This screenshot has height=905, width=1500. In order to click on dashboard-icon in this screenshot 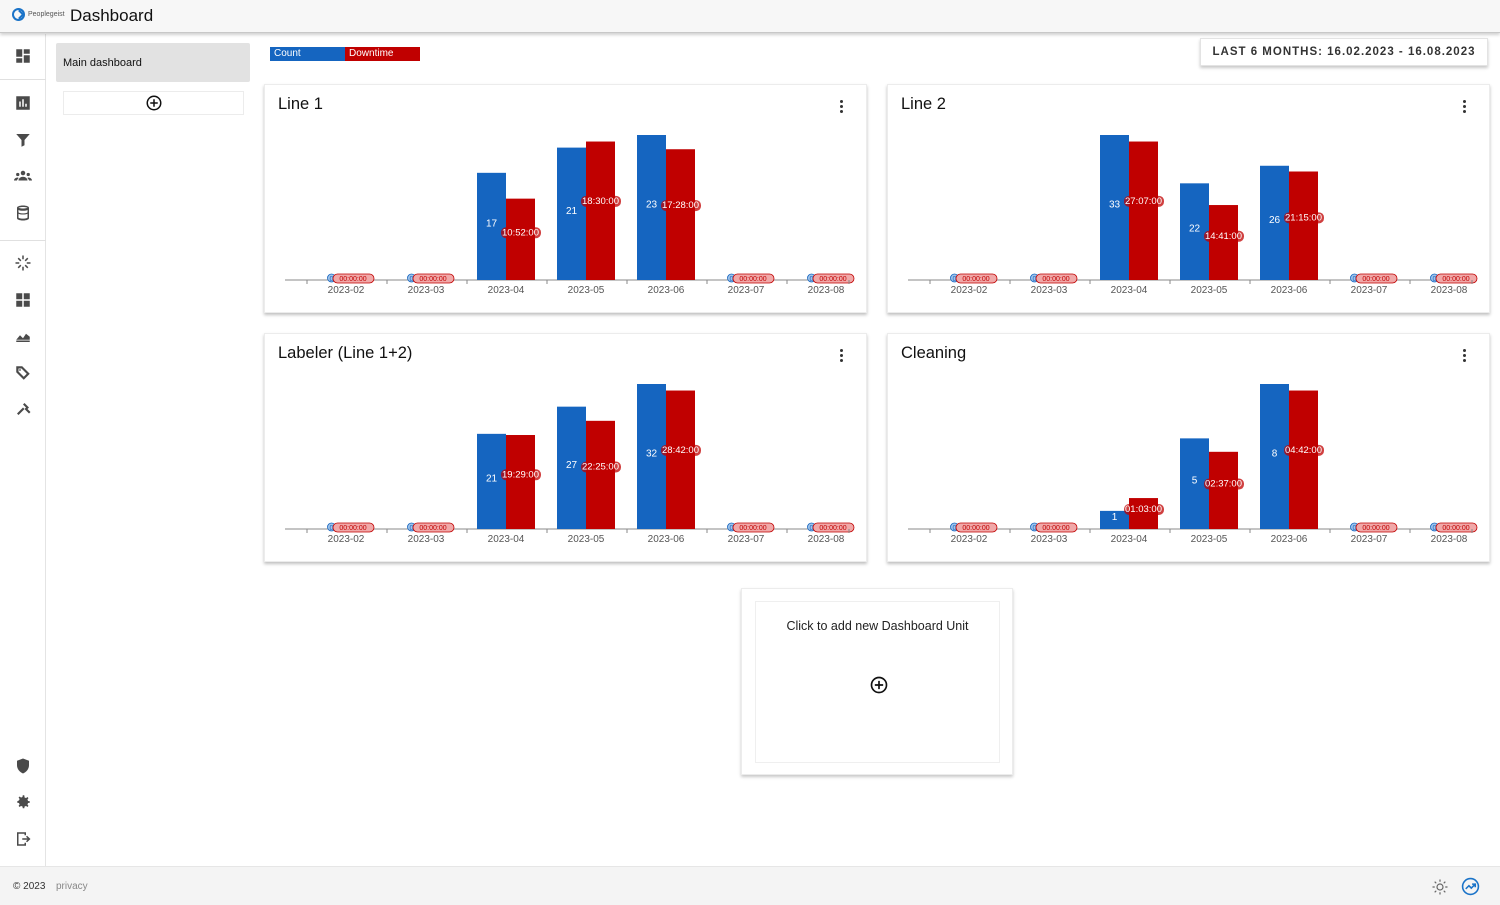, I will do `click(23, 56)`.